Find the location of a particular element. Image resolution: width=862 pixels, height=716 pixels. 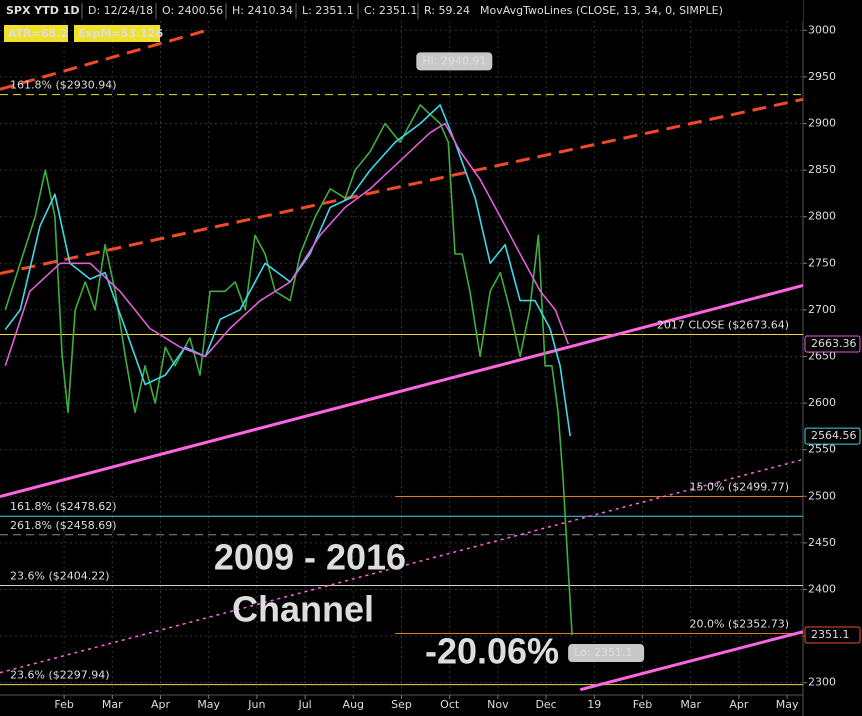

header-bg is located at coordinates (401, 10).